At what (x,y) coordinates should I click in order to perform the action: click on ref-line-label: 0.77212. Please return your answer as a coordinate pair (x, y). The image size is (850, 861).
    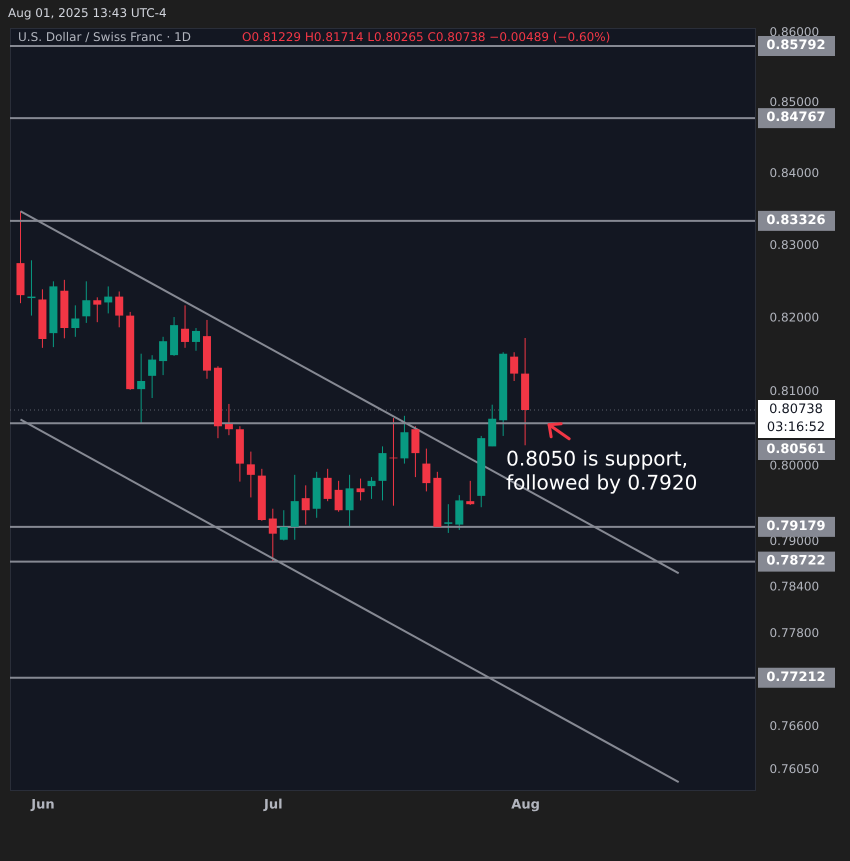
    Looking at the image, I should click on (796, 677).